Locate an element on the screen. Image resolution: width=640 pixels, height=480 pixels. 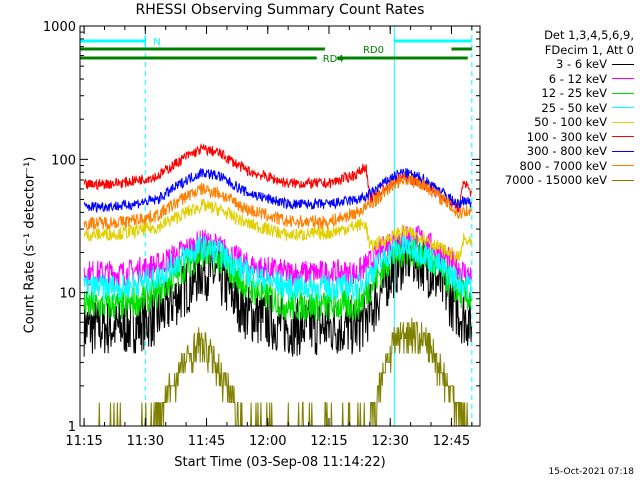
legend-entry-3: 25 - 50 keV is located at coordinates (558, 108).